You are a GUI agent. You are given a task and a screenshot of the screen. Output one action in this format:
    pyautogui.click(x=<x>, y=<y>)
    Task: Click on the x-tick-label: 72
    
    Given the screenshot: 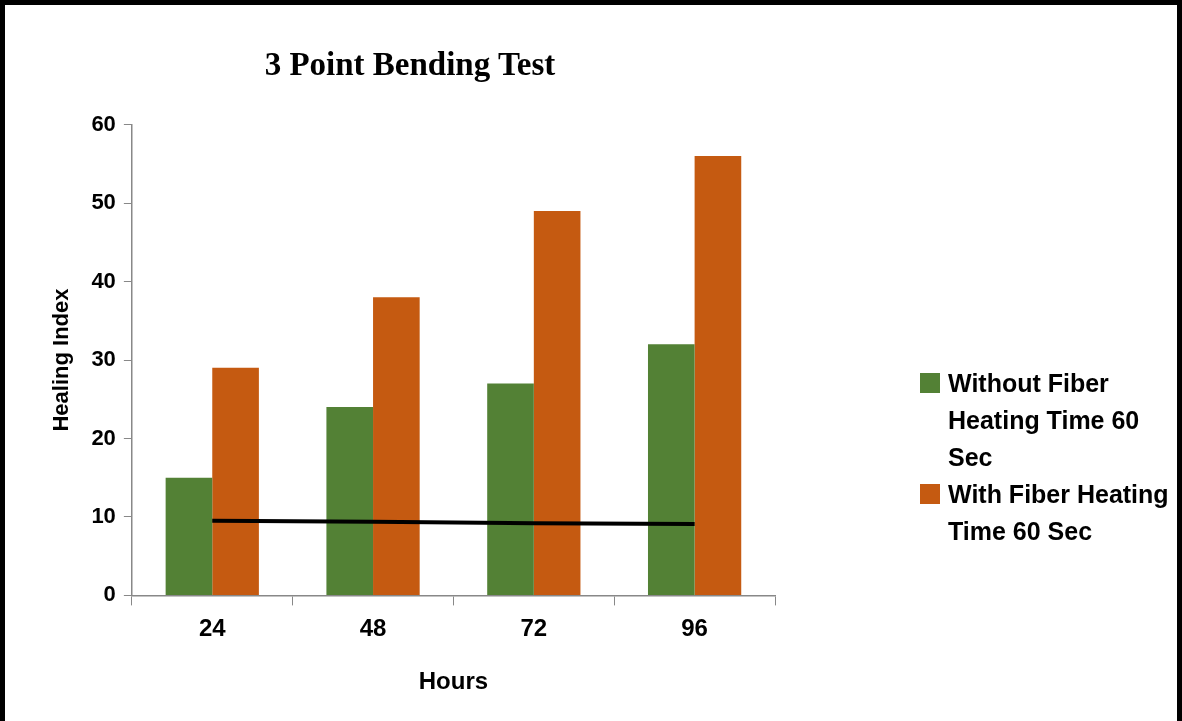 What is the action you would take?
    pyautogui.click(x=534, y=628)
    